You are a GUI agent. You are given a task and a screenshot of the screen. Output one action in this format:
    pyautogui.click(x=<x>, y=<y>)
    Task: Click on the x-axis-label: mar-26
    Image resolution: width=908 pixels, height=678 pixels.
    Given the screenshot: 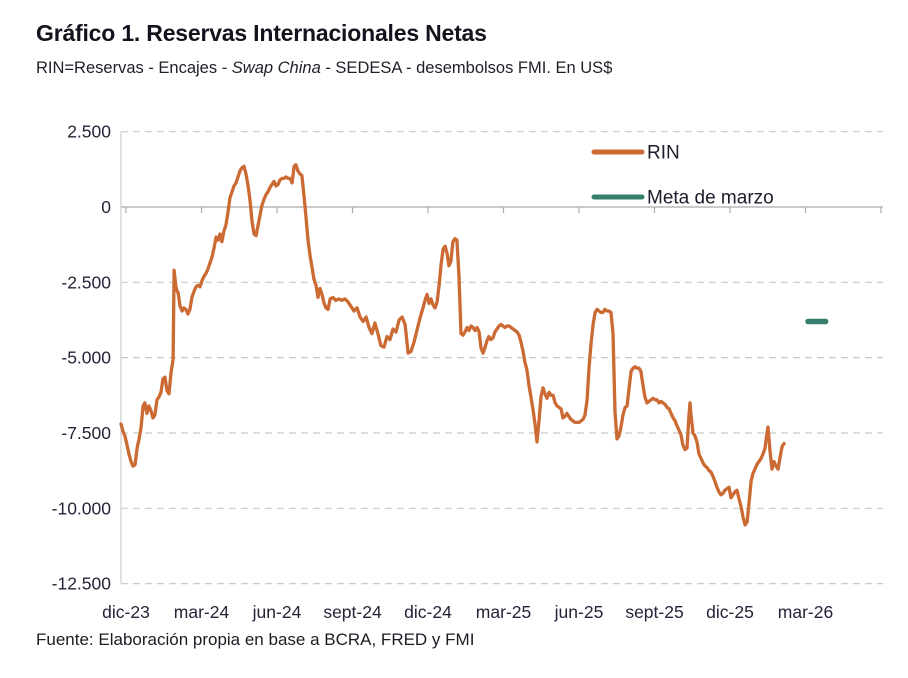 What is the action you would take?
    pyautogui.click(x=805, y=612)
    